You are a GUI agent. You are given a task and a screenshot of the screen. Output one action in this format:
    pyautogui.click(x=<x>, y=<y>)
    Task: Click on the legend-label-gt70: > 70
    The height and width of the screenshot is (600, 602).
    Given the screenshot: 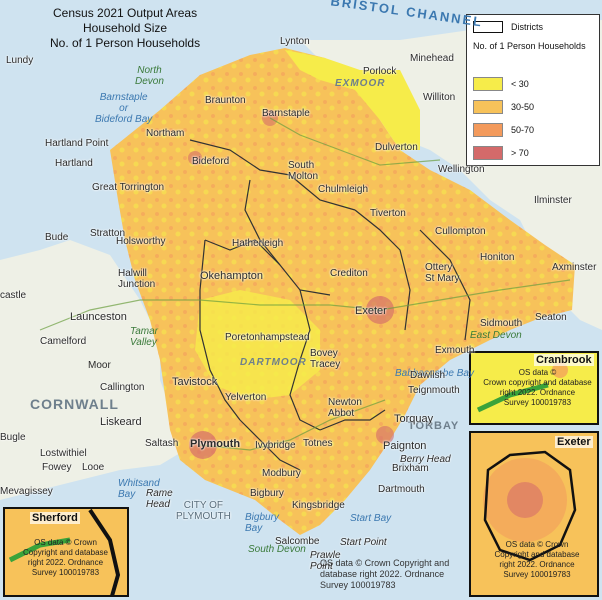 What is the action you would take?
    pyautogui.click(x=520, y=153)
    